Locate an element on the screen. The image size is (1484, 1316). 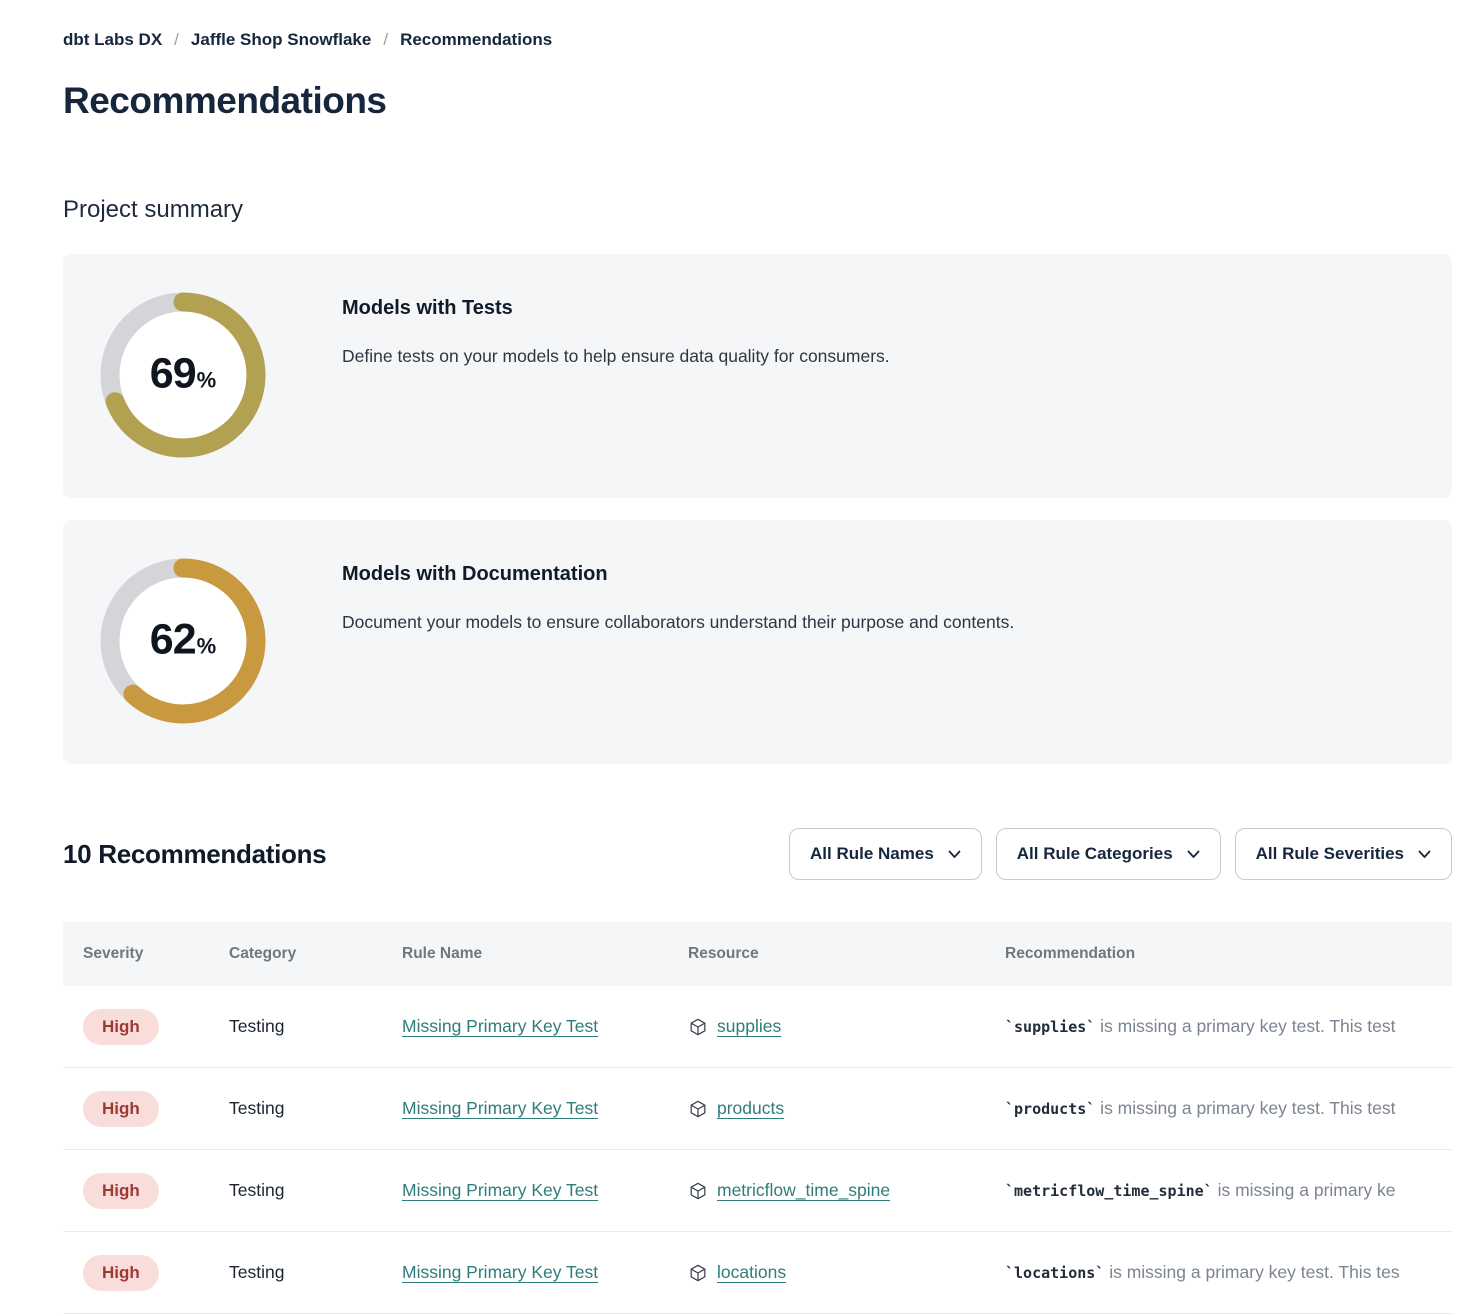
tests-coverage-donut-chart: 69 % is located at coordinates (183, 375).